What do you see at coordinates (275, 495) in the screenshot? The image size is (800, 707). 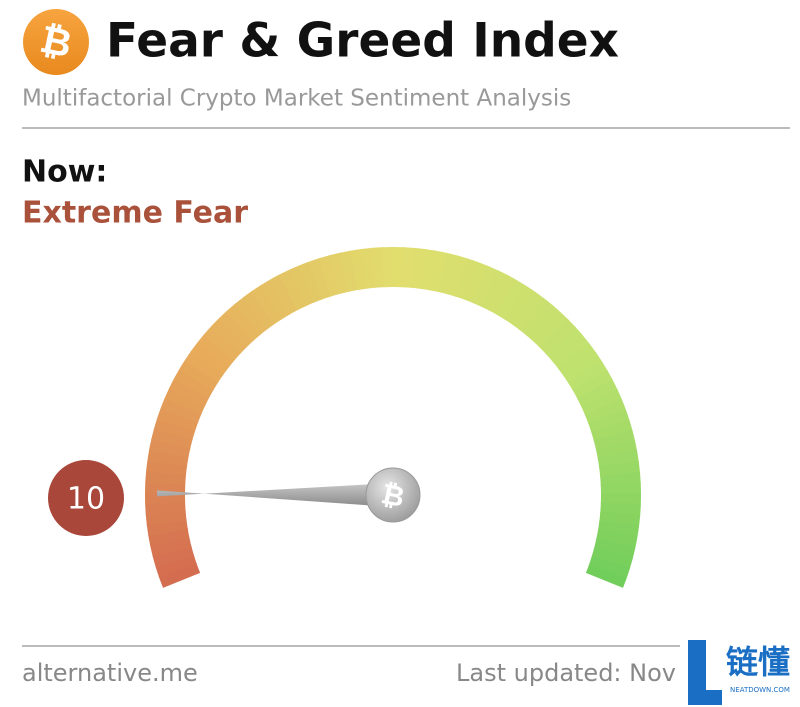 I see `needle` at bounding box center [275, 495].